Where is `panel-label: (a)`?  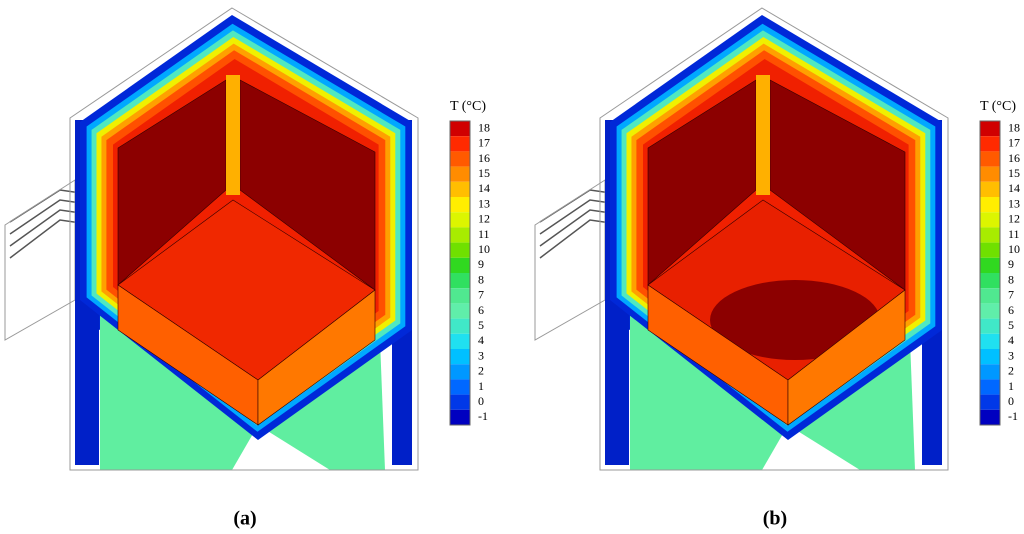
panel-label: (a) is located at coordinates (244, 519).